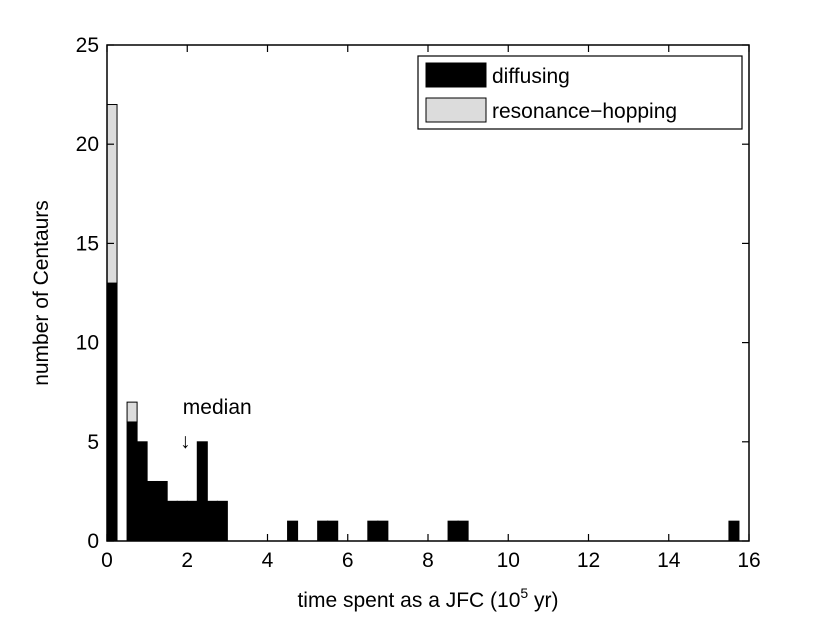 The width and height of the screenshot is (830, 620). I want to click on legend-swatch-diffusing, so click(456, 75).